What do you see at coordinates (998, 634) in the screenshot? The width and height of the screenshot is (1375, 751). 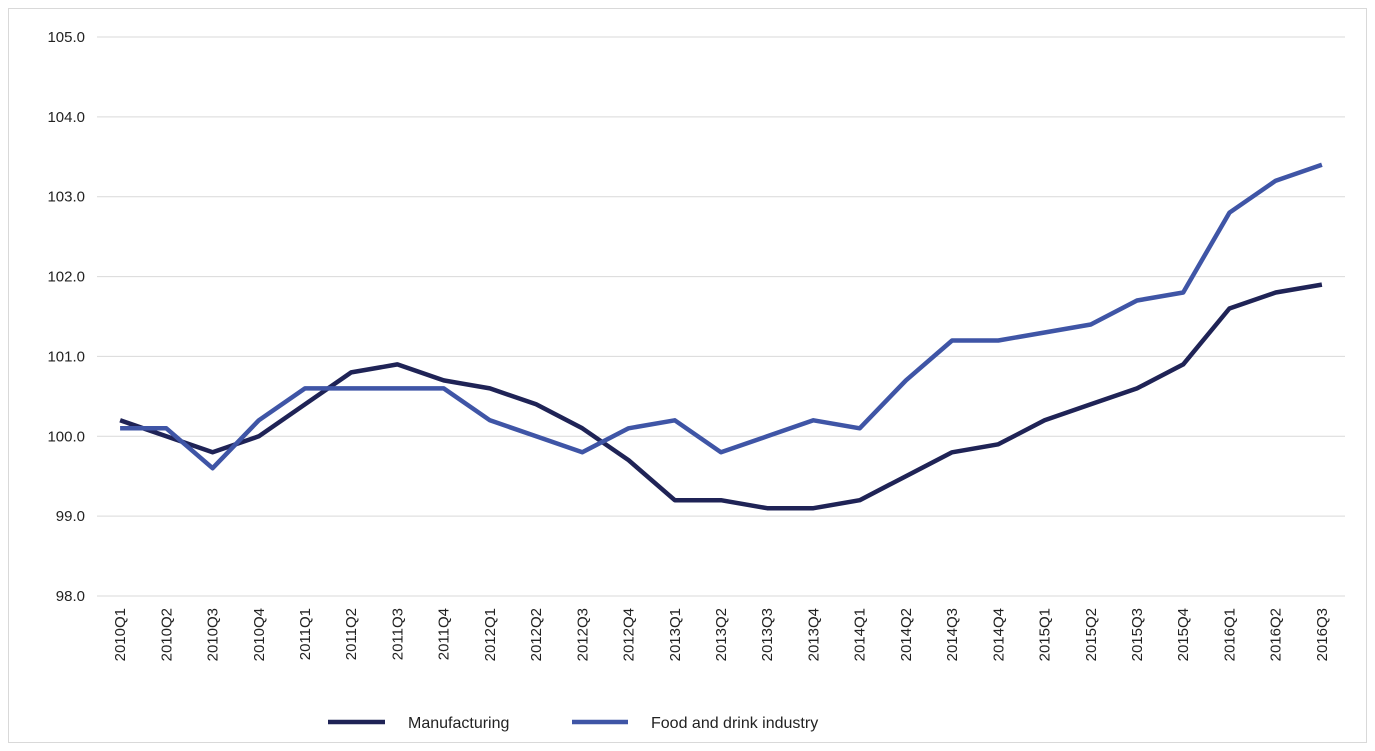 I see `x-tick-label: 2014Q4` at bounding box center [998, 634].